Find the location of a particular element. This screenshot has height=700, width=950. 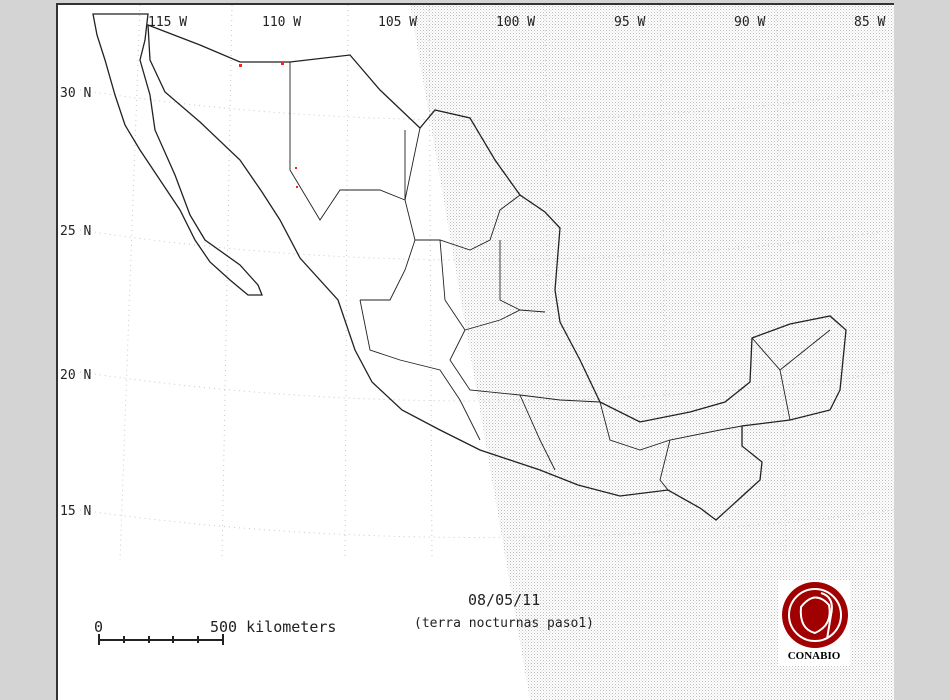

scale-end-label: 500 kilometers is located at coordinates (273, 627).